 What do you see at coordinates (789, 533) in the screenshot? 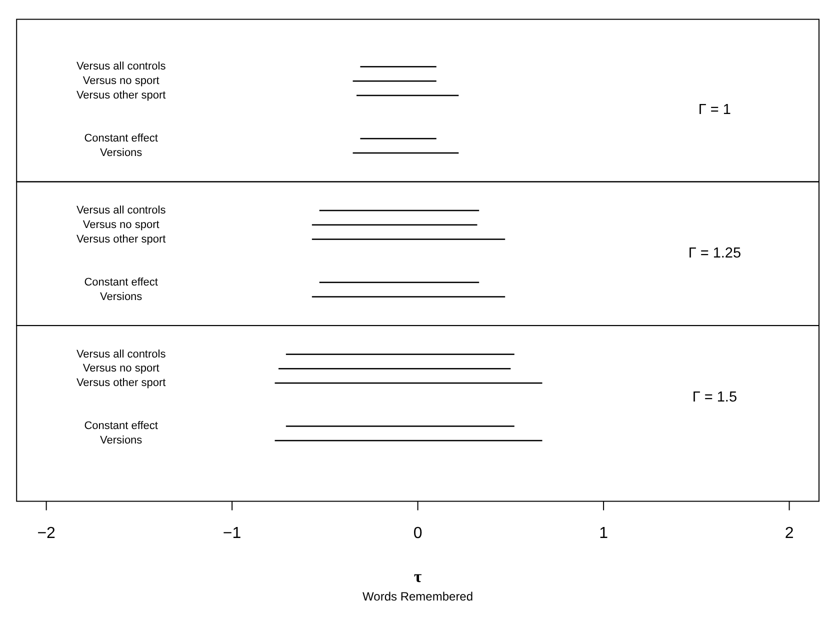
I see `x-tick-label: 2` at bounding box center [789, 533].